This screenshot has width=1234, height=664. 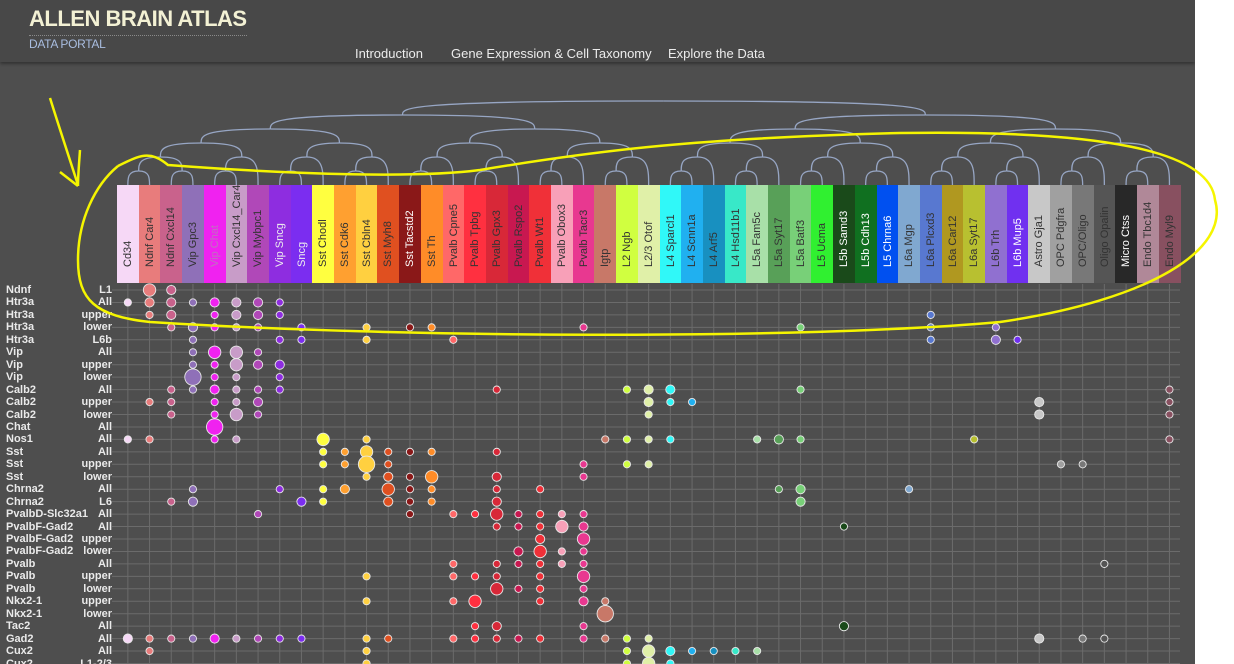 I want to click on column-header-pvalb-tacr3: Pvalb Tacr3, so click(x=583, y=234).